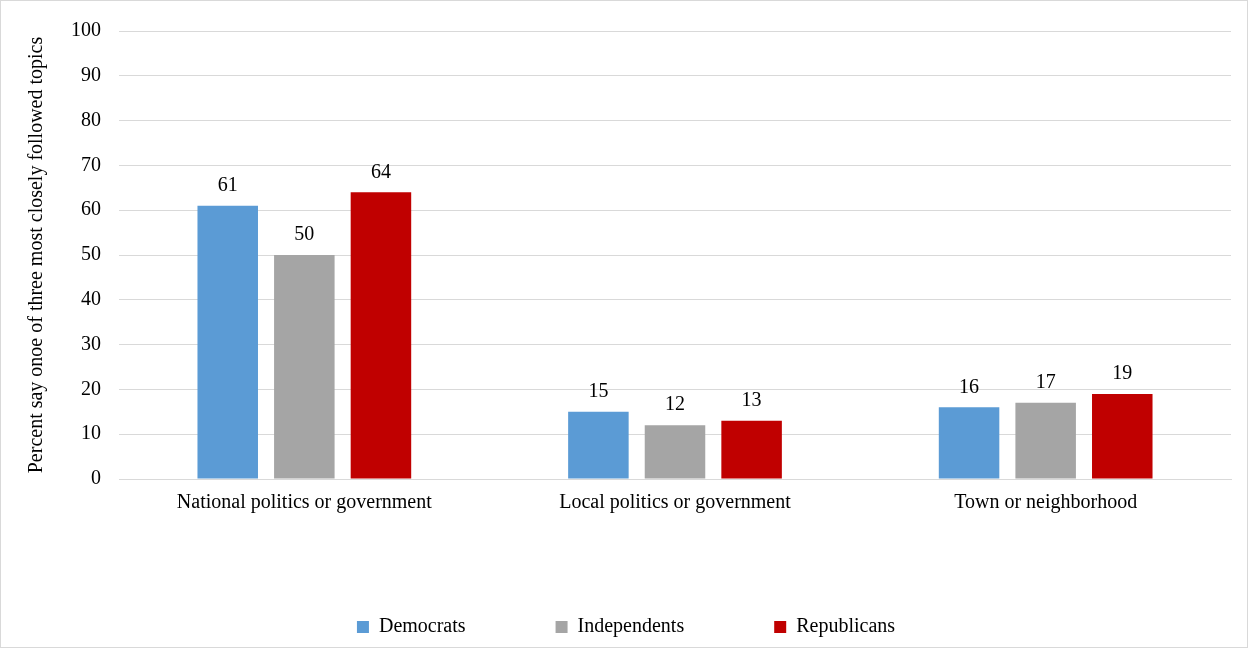  I want to click on legend-label: Democrats, so click(422, 625).